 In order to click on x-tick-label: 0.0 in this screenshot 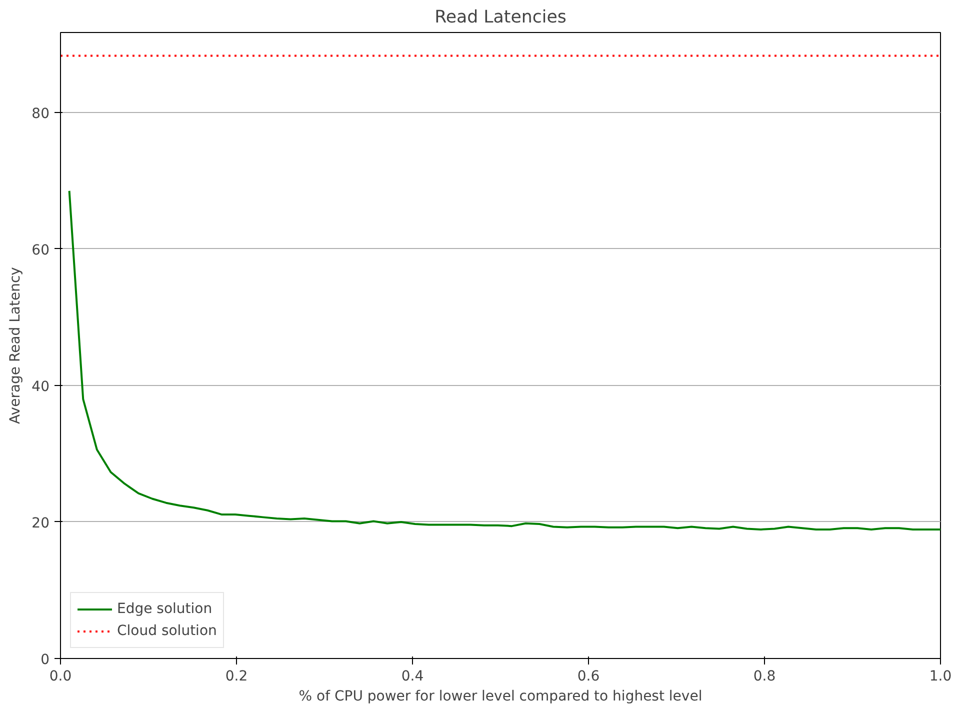, I will do `click(60, 676)`.